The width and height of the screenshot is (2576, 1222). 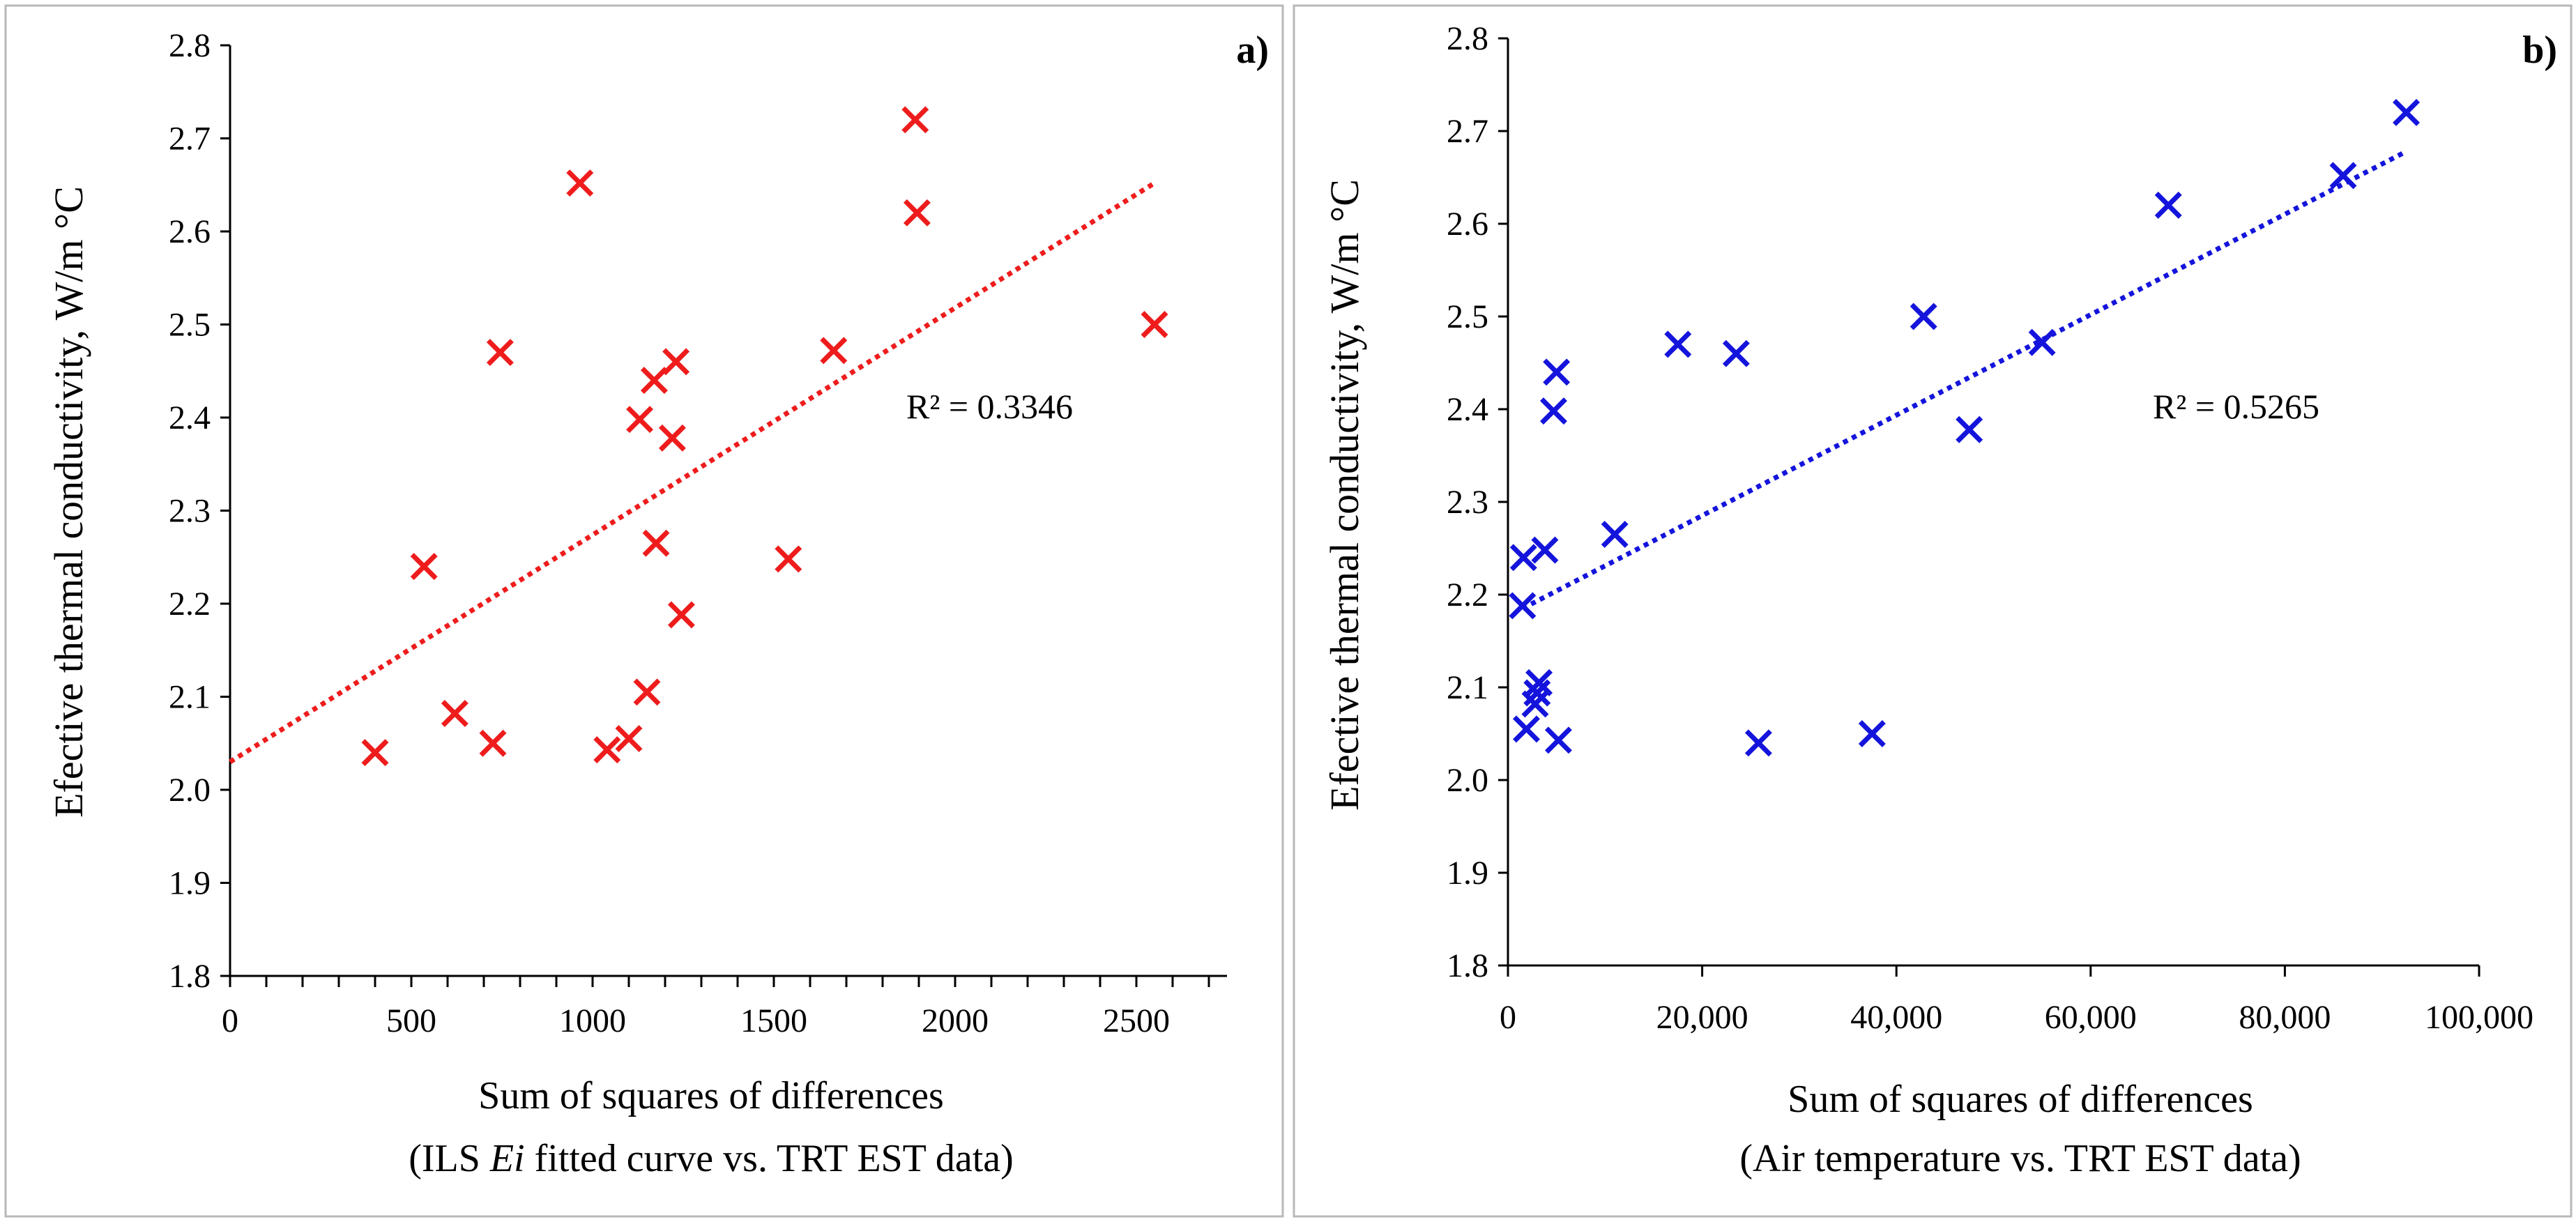 I want to click on panel-label: b), so click(x=2539, y=50).